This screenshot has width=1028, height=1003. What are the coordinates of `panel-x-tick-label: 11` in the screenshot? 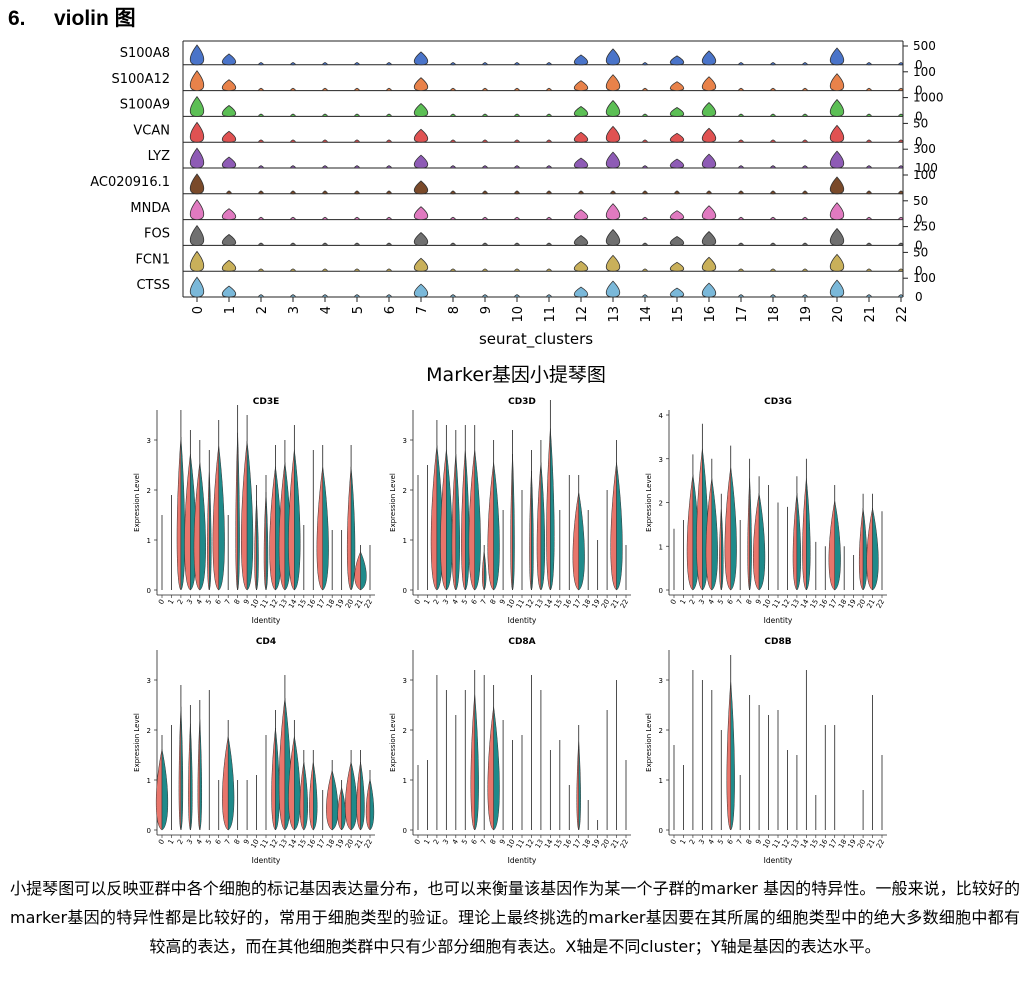 It's located at (264, 604).